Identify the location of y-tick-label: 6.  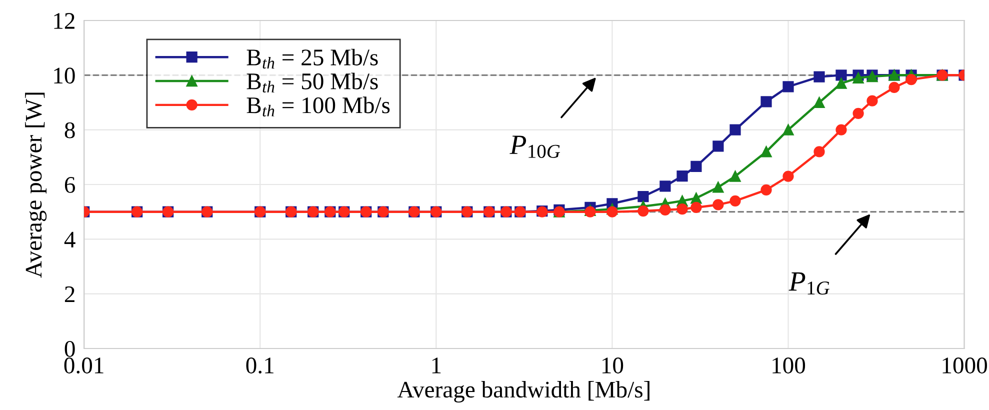
(70, 185).